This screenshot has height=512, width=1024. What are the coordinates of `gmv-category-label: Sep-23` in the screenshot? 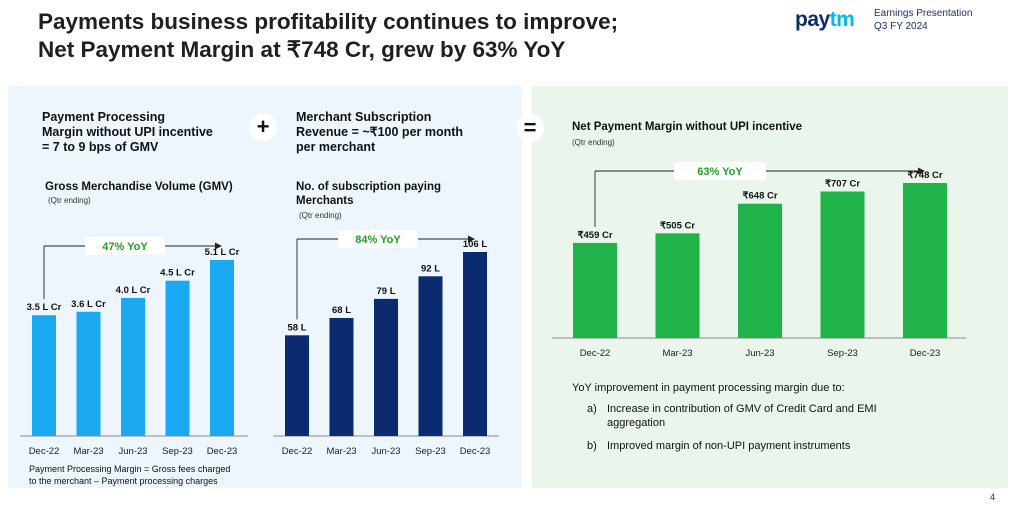 It's located at (177, 451).